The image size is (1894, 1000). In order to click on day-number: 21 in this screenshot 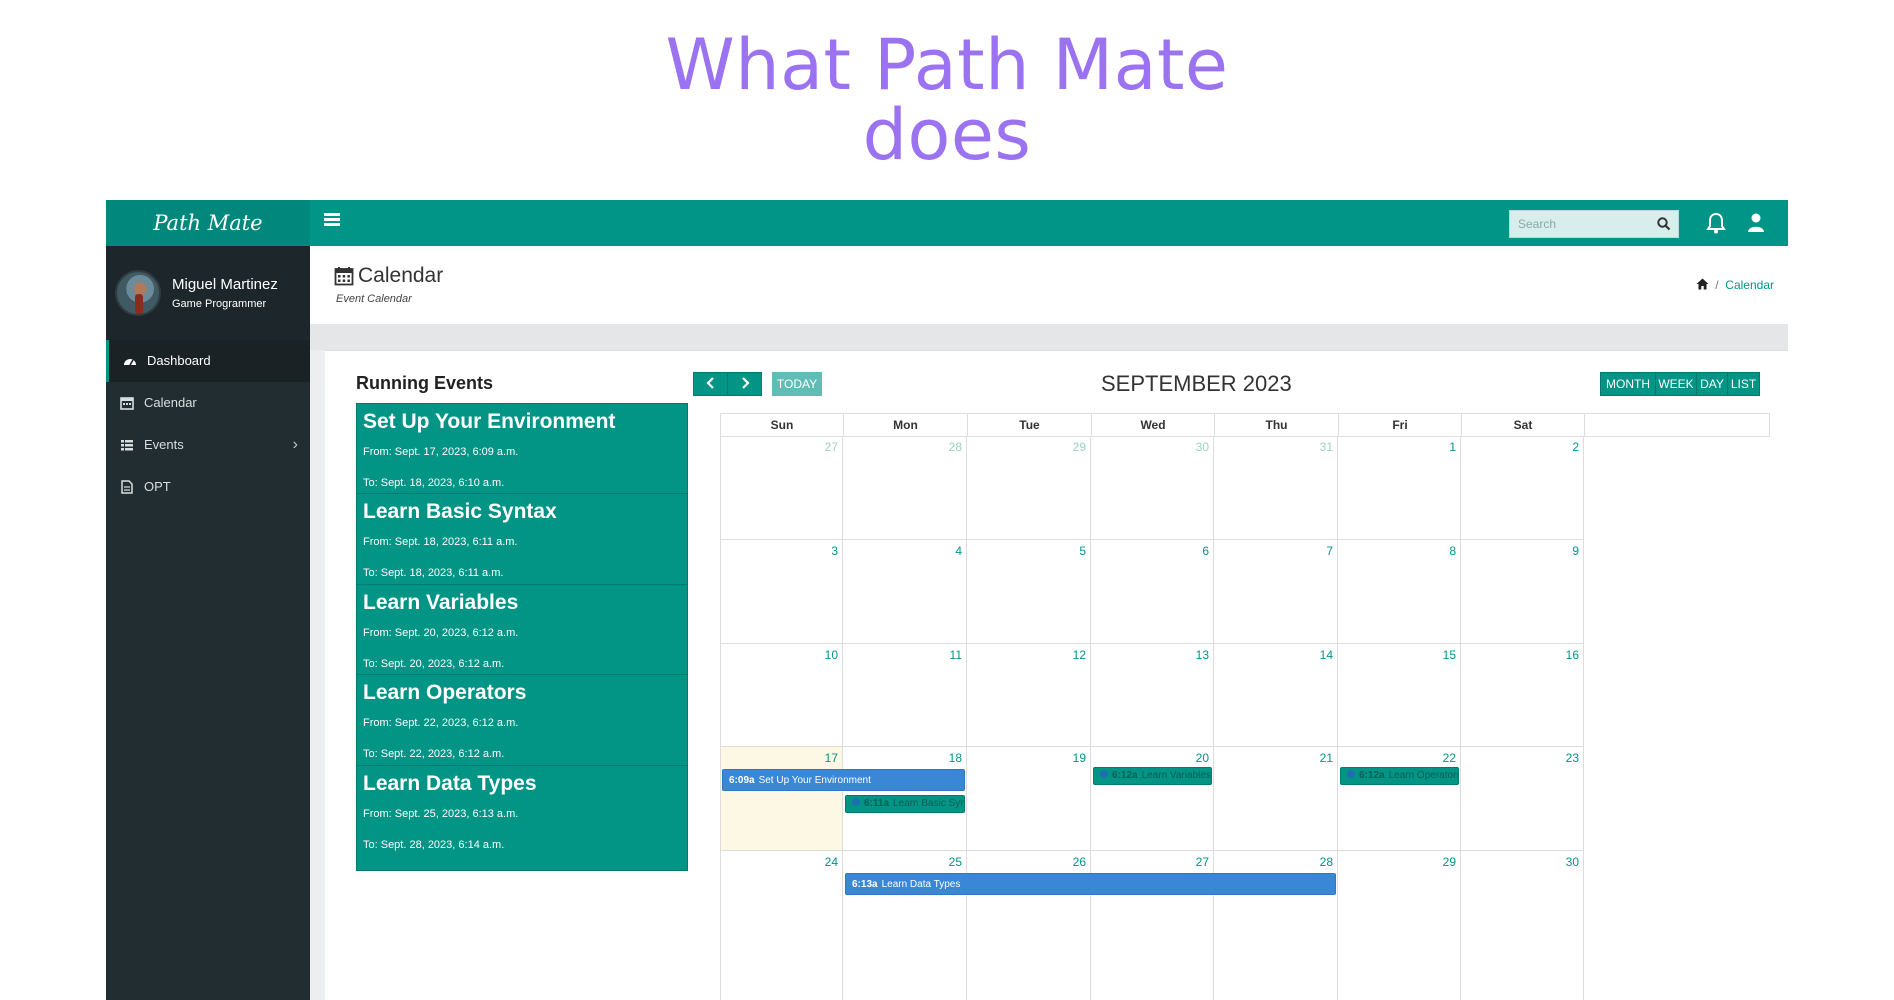, I will do `click(1326, 758)`.